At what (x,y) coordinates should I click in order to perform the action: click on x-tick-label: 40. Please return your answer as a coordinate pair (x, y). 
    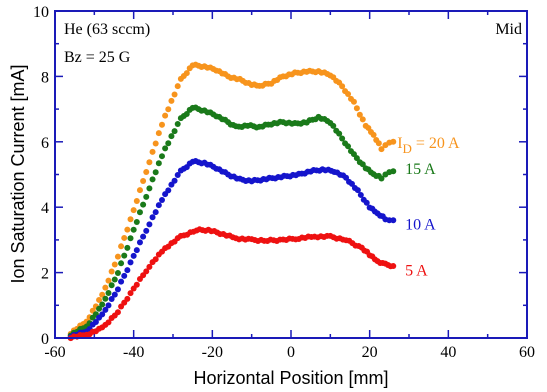
    Looking at the image, I should click on (448, 352).